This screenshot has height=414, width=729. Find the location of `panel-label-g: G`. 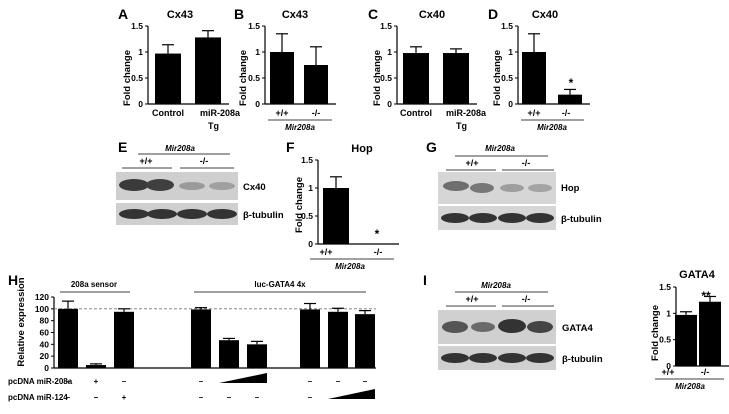

panel-label-g: G is located at coordinates (431, 147).